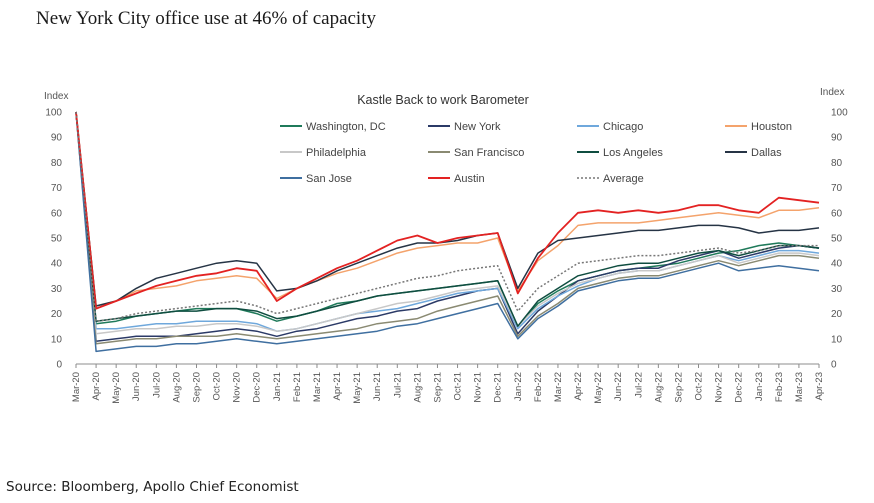  I want to click on chart-title: Kastle Back to work Barometer, so click(443, 100).